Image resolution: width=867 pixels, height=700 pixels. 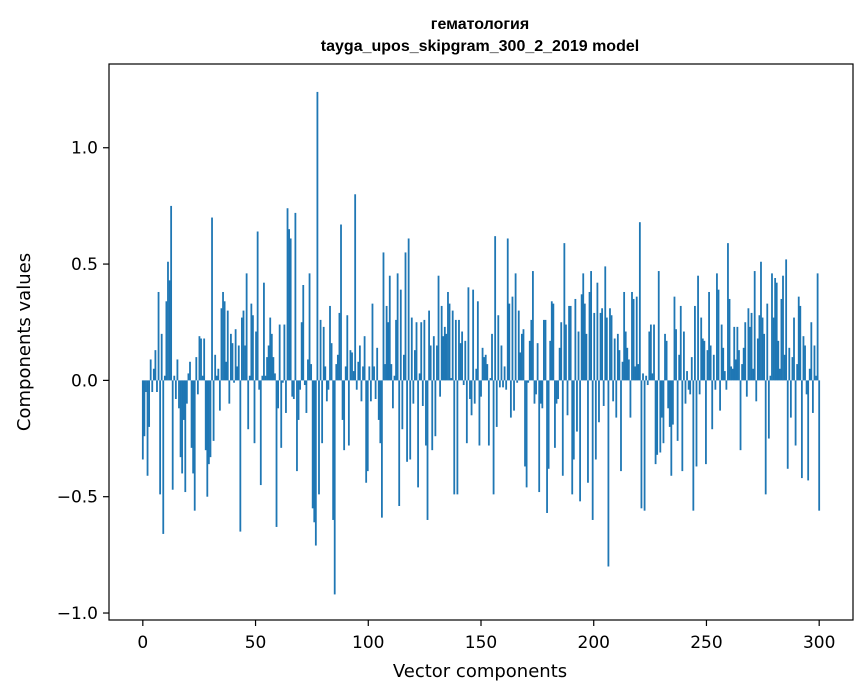 I want to click on y-tick-label: −0.5, so click(x=77, y=498).